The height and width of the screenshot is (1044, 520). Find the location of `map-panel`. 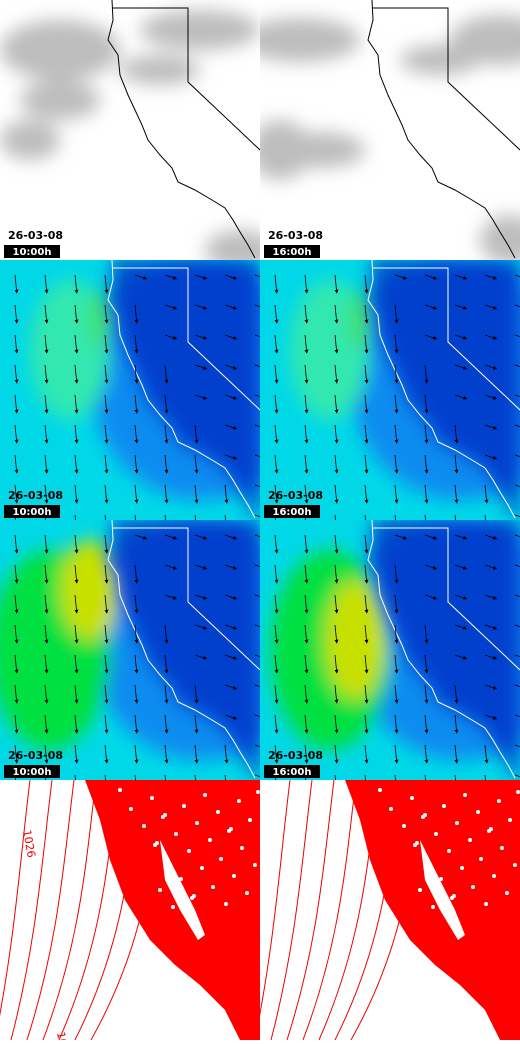

map-panel is located at coordinates (390, 910).